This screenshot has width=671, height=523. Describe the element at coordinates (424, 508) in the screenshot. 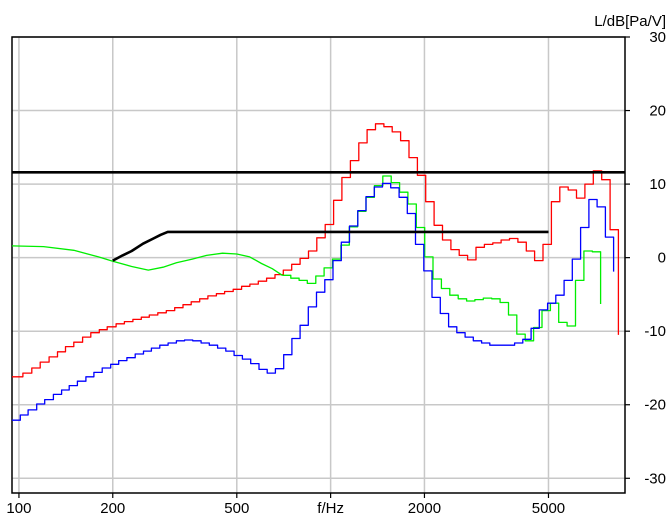

I see `x-tick-label: 2000` at that location.